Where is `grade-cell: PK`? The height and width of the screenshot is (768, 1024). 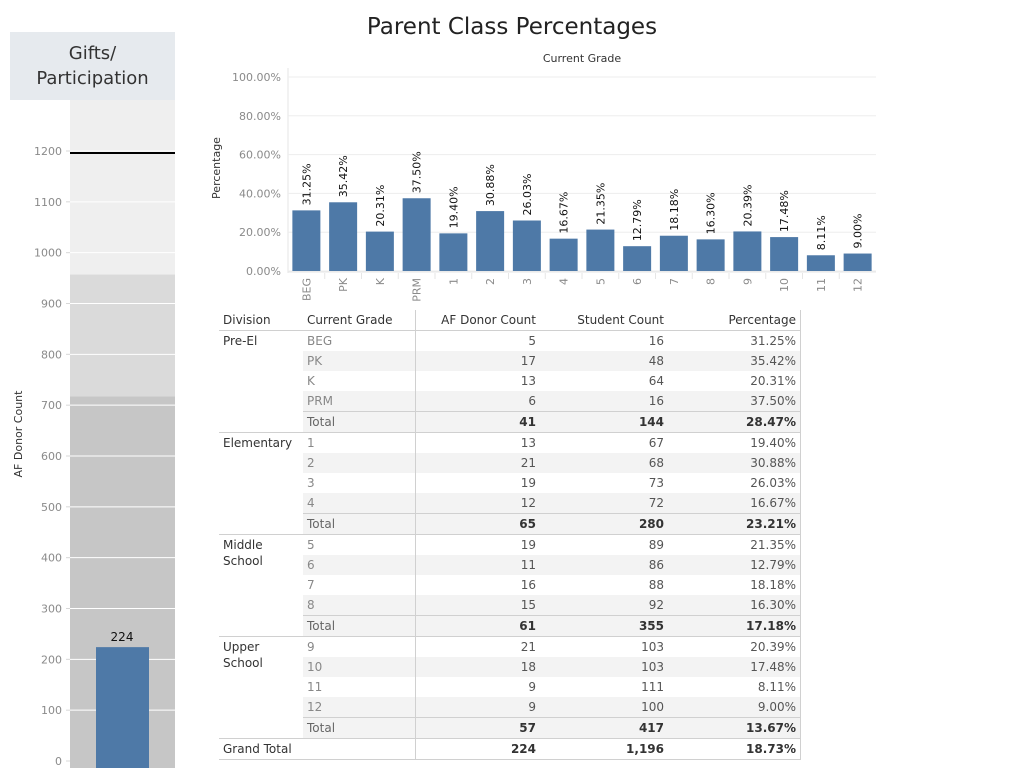 grade-cell: PK is located at coordinates (359, 361).